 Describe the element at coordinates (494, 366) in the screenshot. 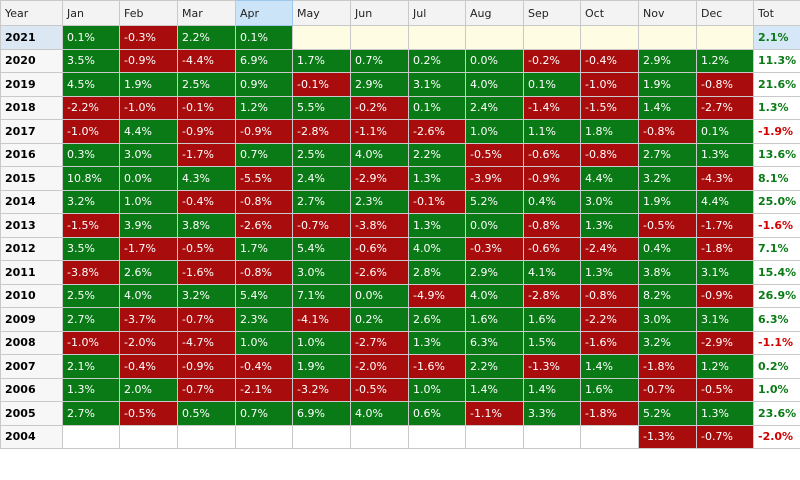

I see `return-cell-aug: 2.2%` at that location.